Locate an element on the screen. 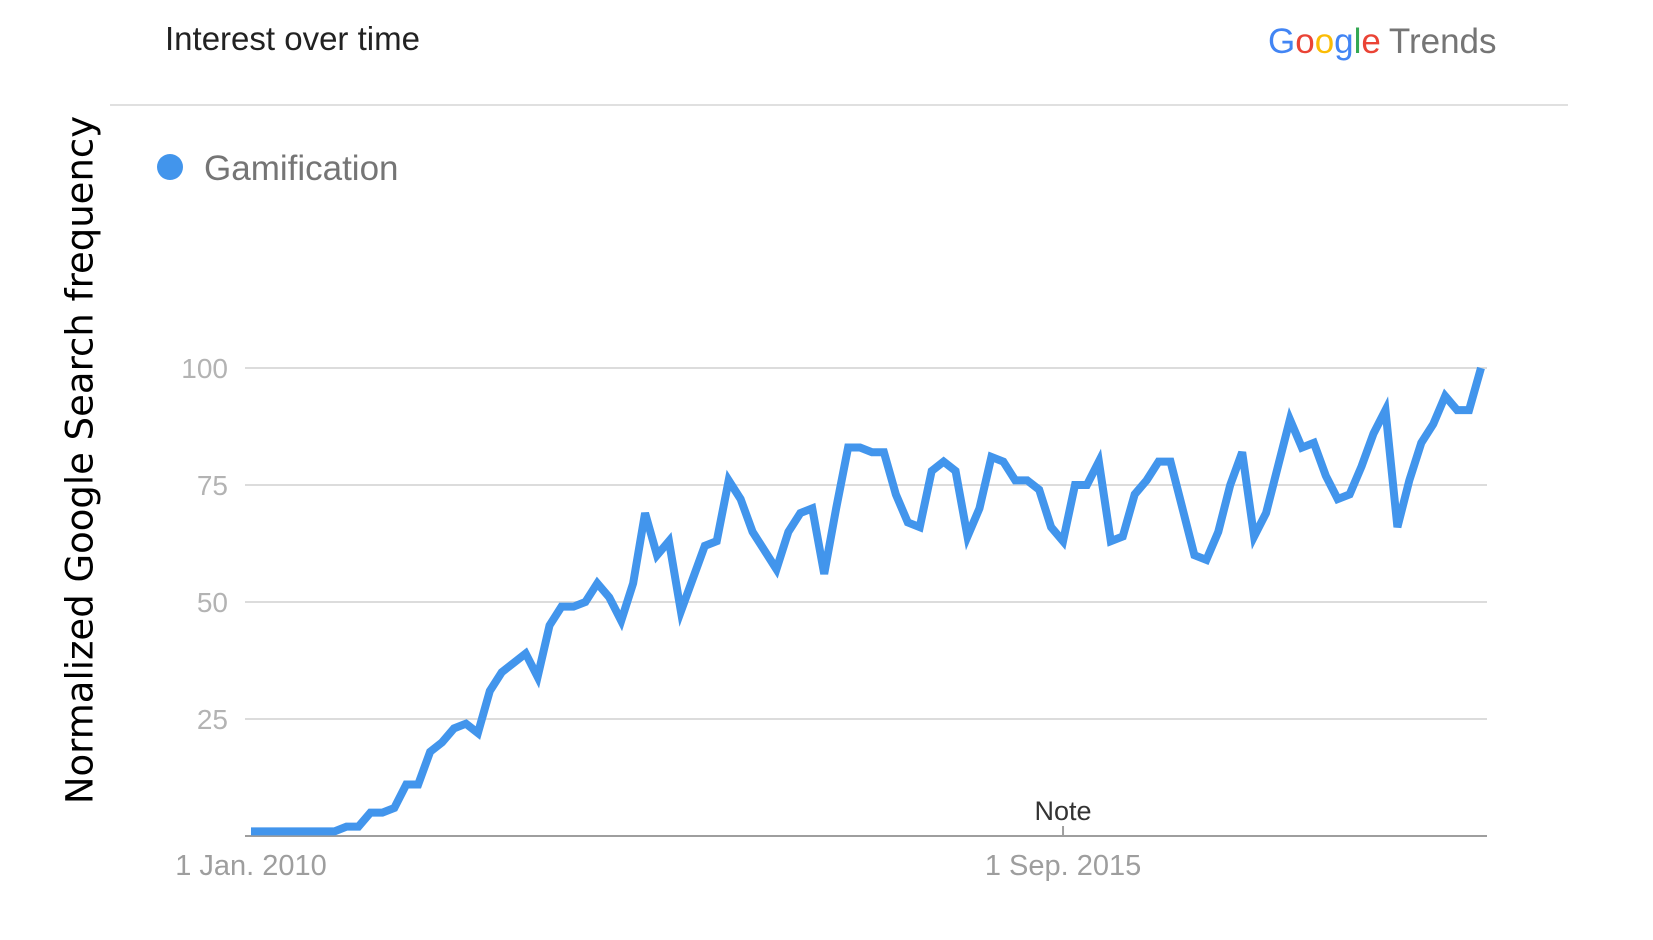 The width and height of the screenshot is (1653, 940). y-tick-label: 25 is located at coordinates (212, 719).